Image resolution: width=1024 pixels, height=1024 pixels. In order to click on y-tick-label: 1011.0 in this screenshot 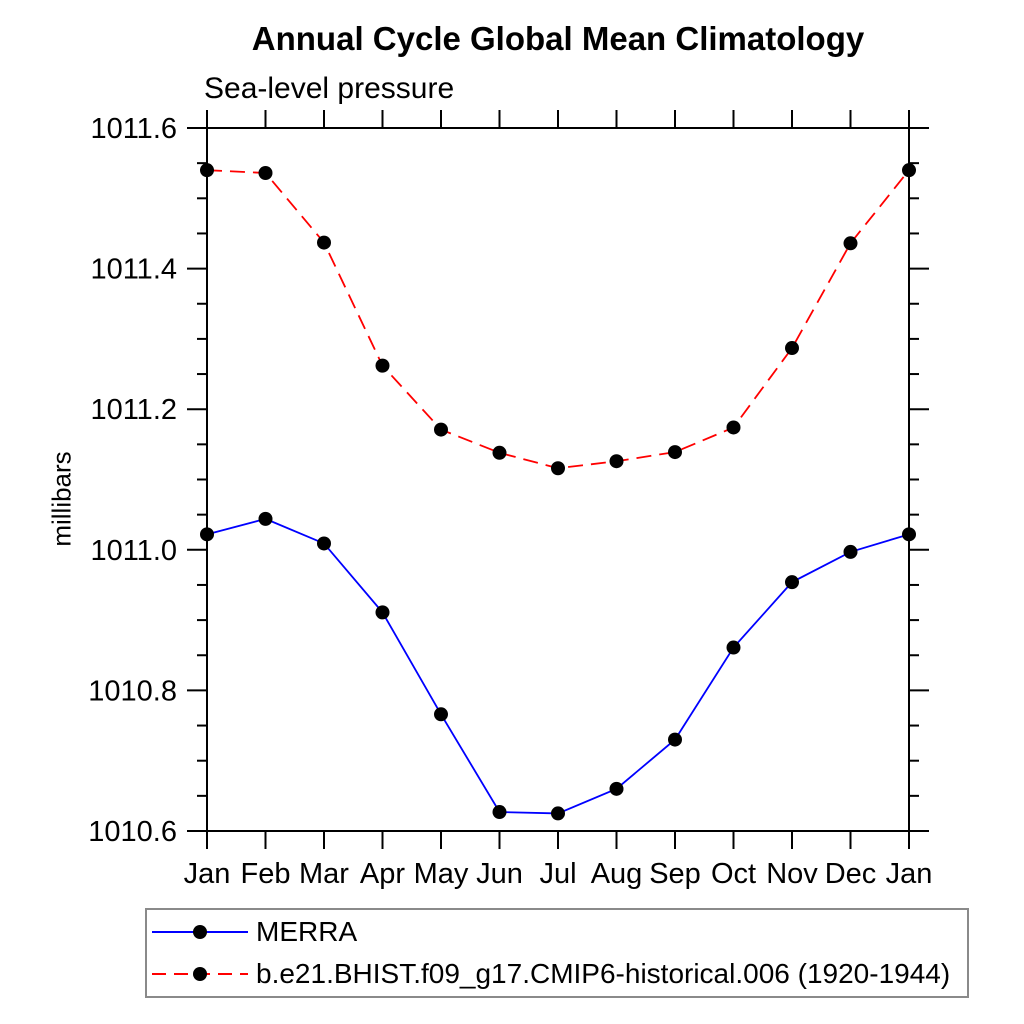, I will do `click(133, 551)`.